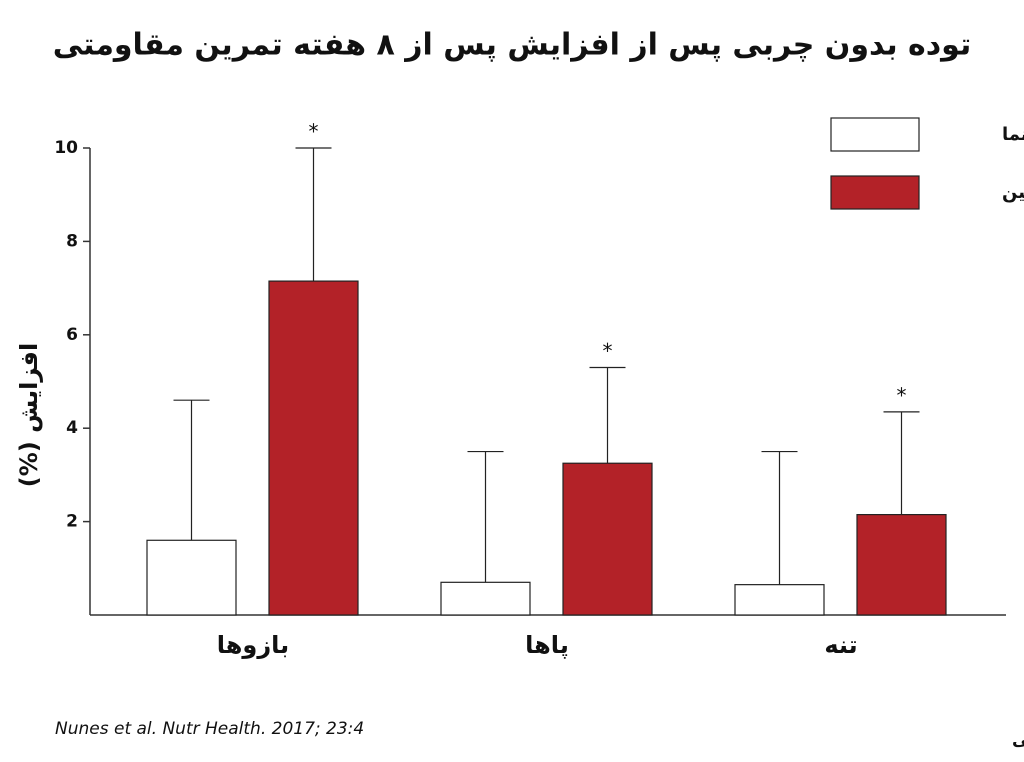 The width and height of the screenshot is (1024, 762). Describe the element at coordinates (72, 241) in the screenshot. I see `y-tick-label: 8` at that location.